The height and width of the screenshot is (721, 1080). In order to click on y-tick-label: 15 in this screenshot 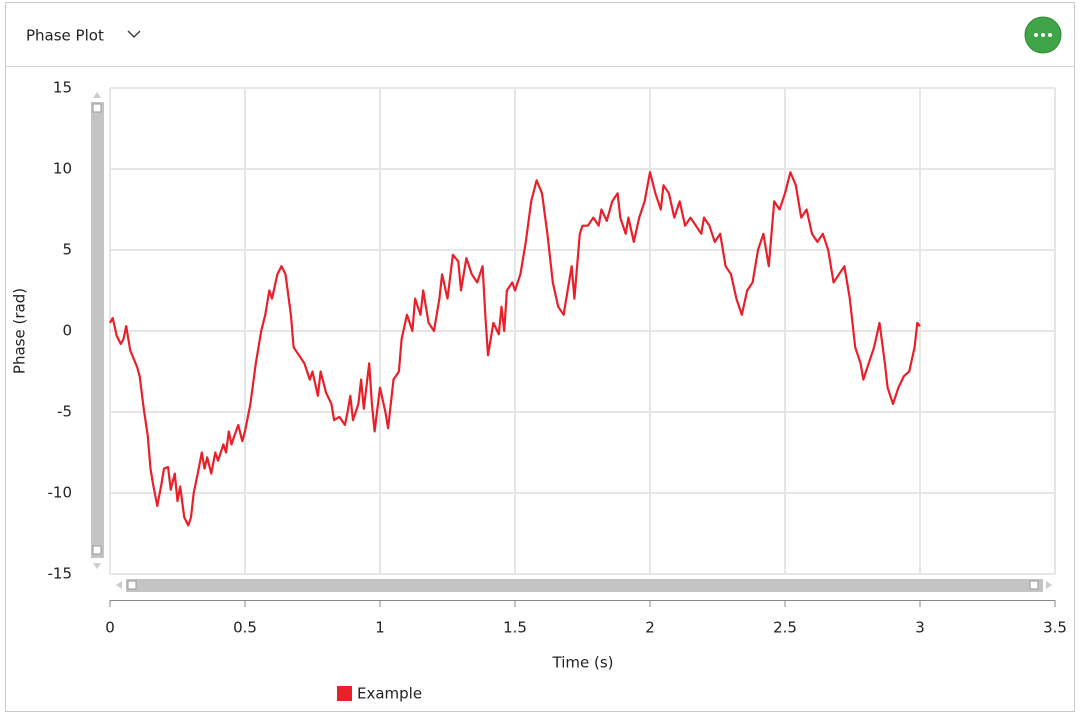, I will do `click(62, 88)`.